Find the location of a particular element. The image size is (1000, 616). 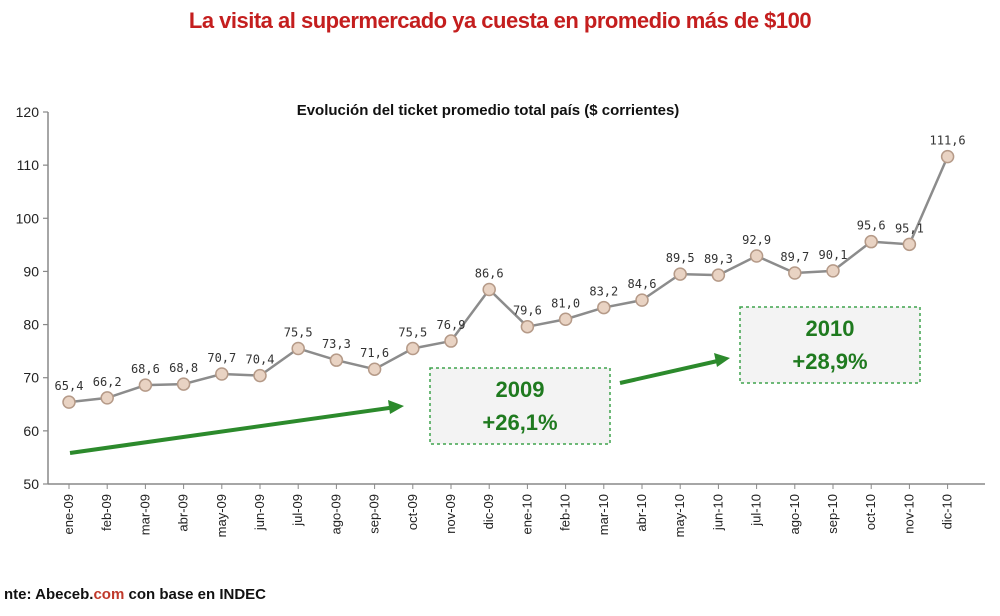

callout-change-2010: +28,9% is located at coordinates (829, 361).